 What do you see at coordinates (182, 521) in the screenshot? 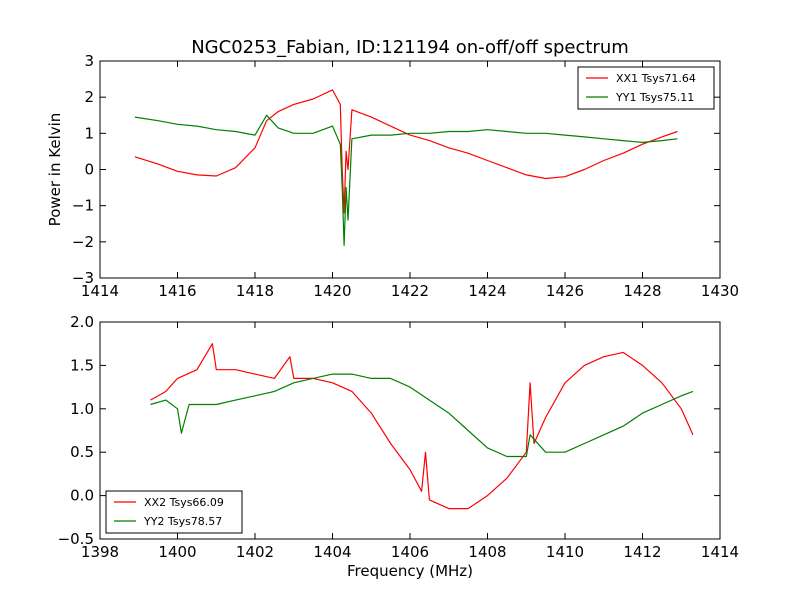
I see `legend-entry: YY2 Tsys78.57` at bounding box center [182, 521].